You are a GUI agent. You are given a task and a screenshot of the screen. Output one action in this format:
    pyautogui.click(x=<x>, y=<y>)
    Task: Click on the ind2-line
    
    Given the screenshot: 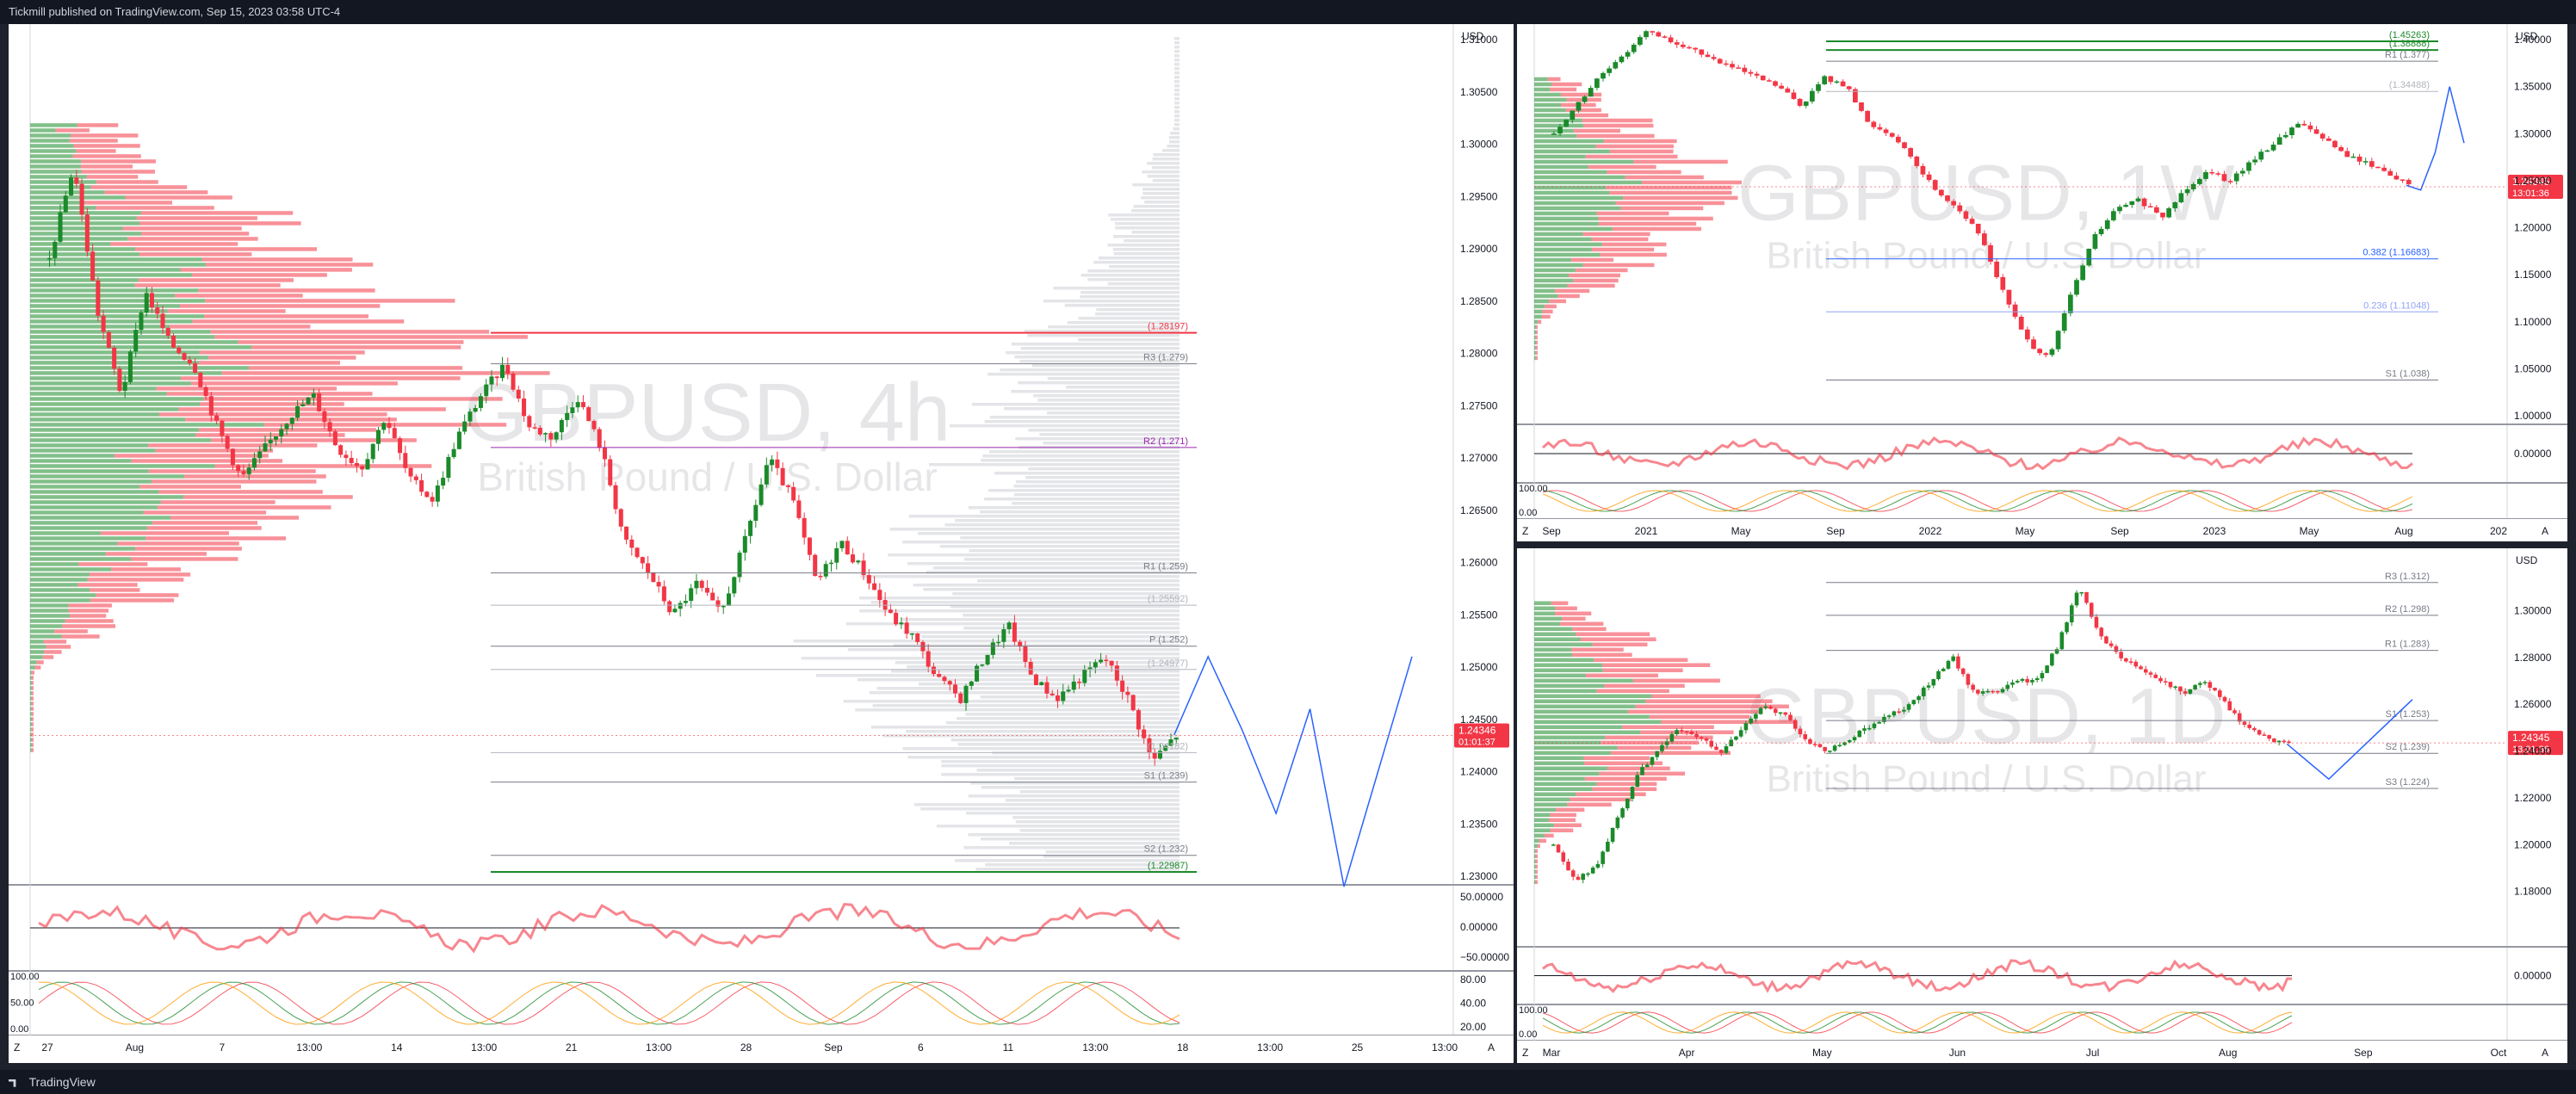 What is the action you would take?
    pyautogui.click(x=1977, y=501)
    